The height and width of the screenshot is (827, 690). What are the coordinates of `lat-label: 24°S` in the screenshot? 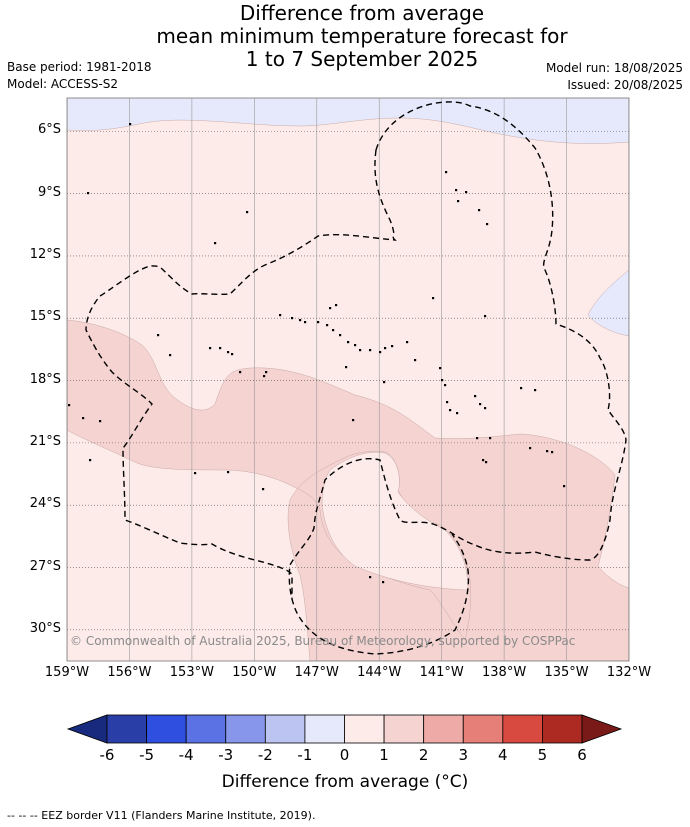 It's located at (45, 504).